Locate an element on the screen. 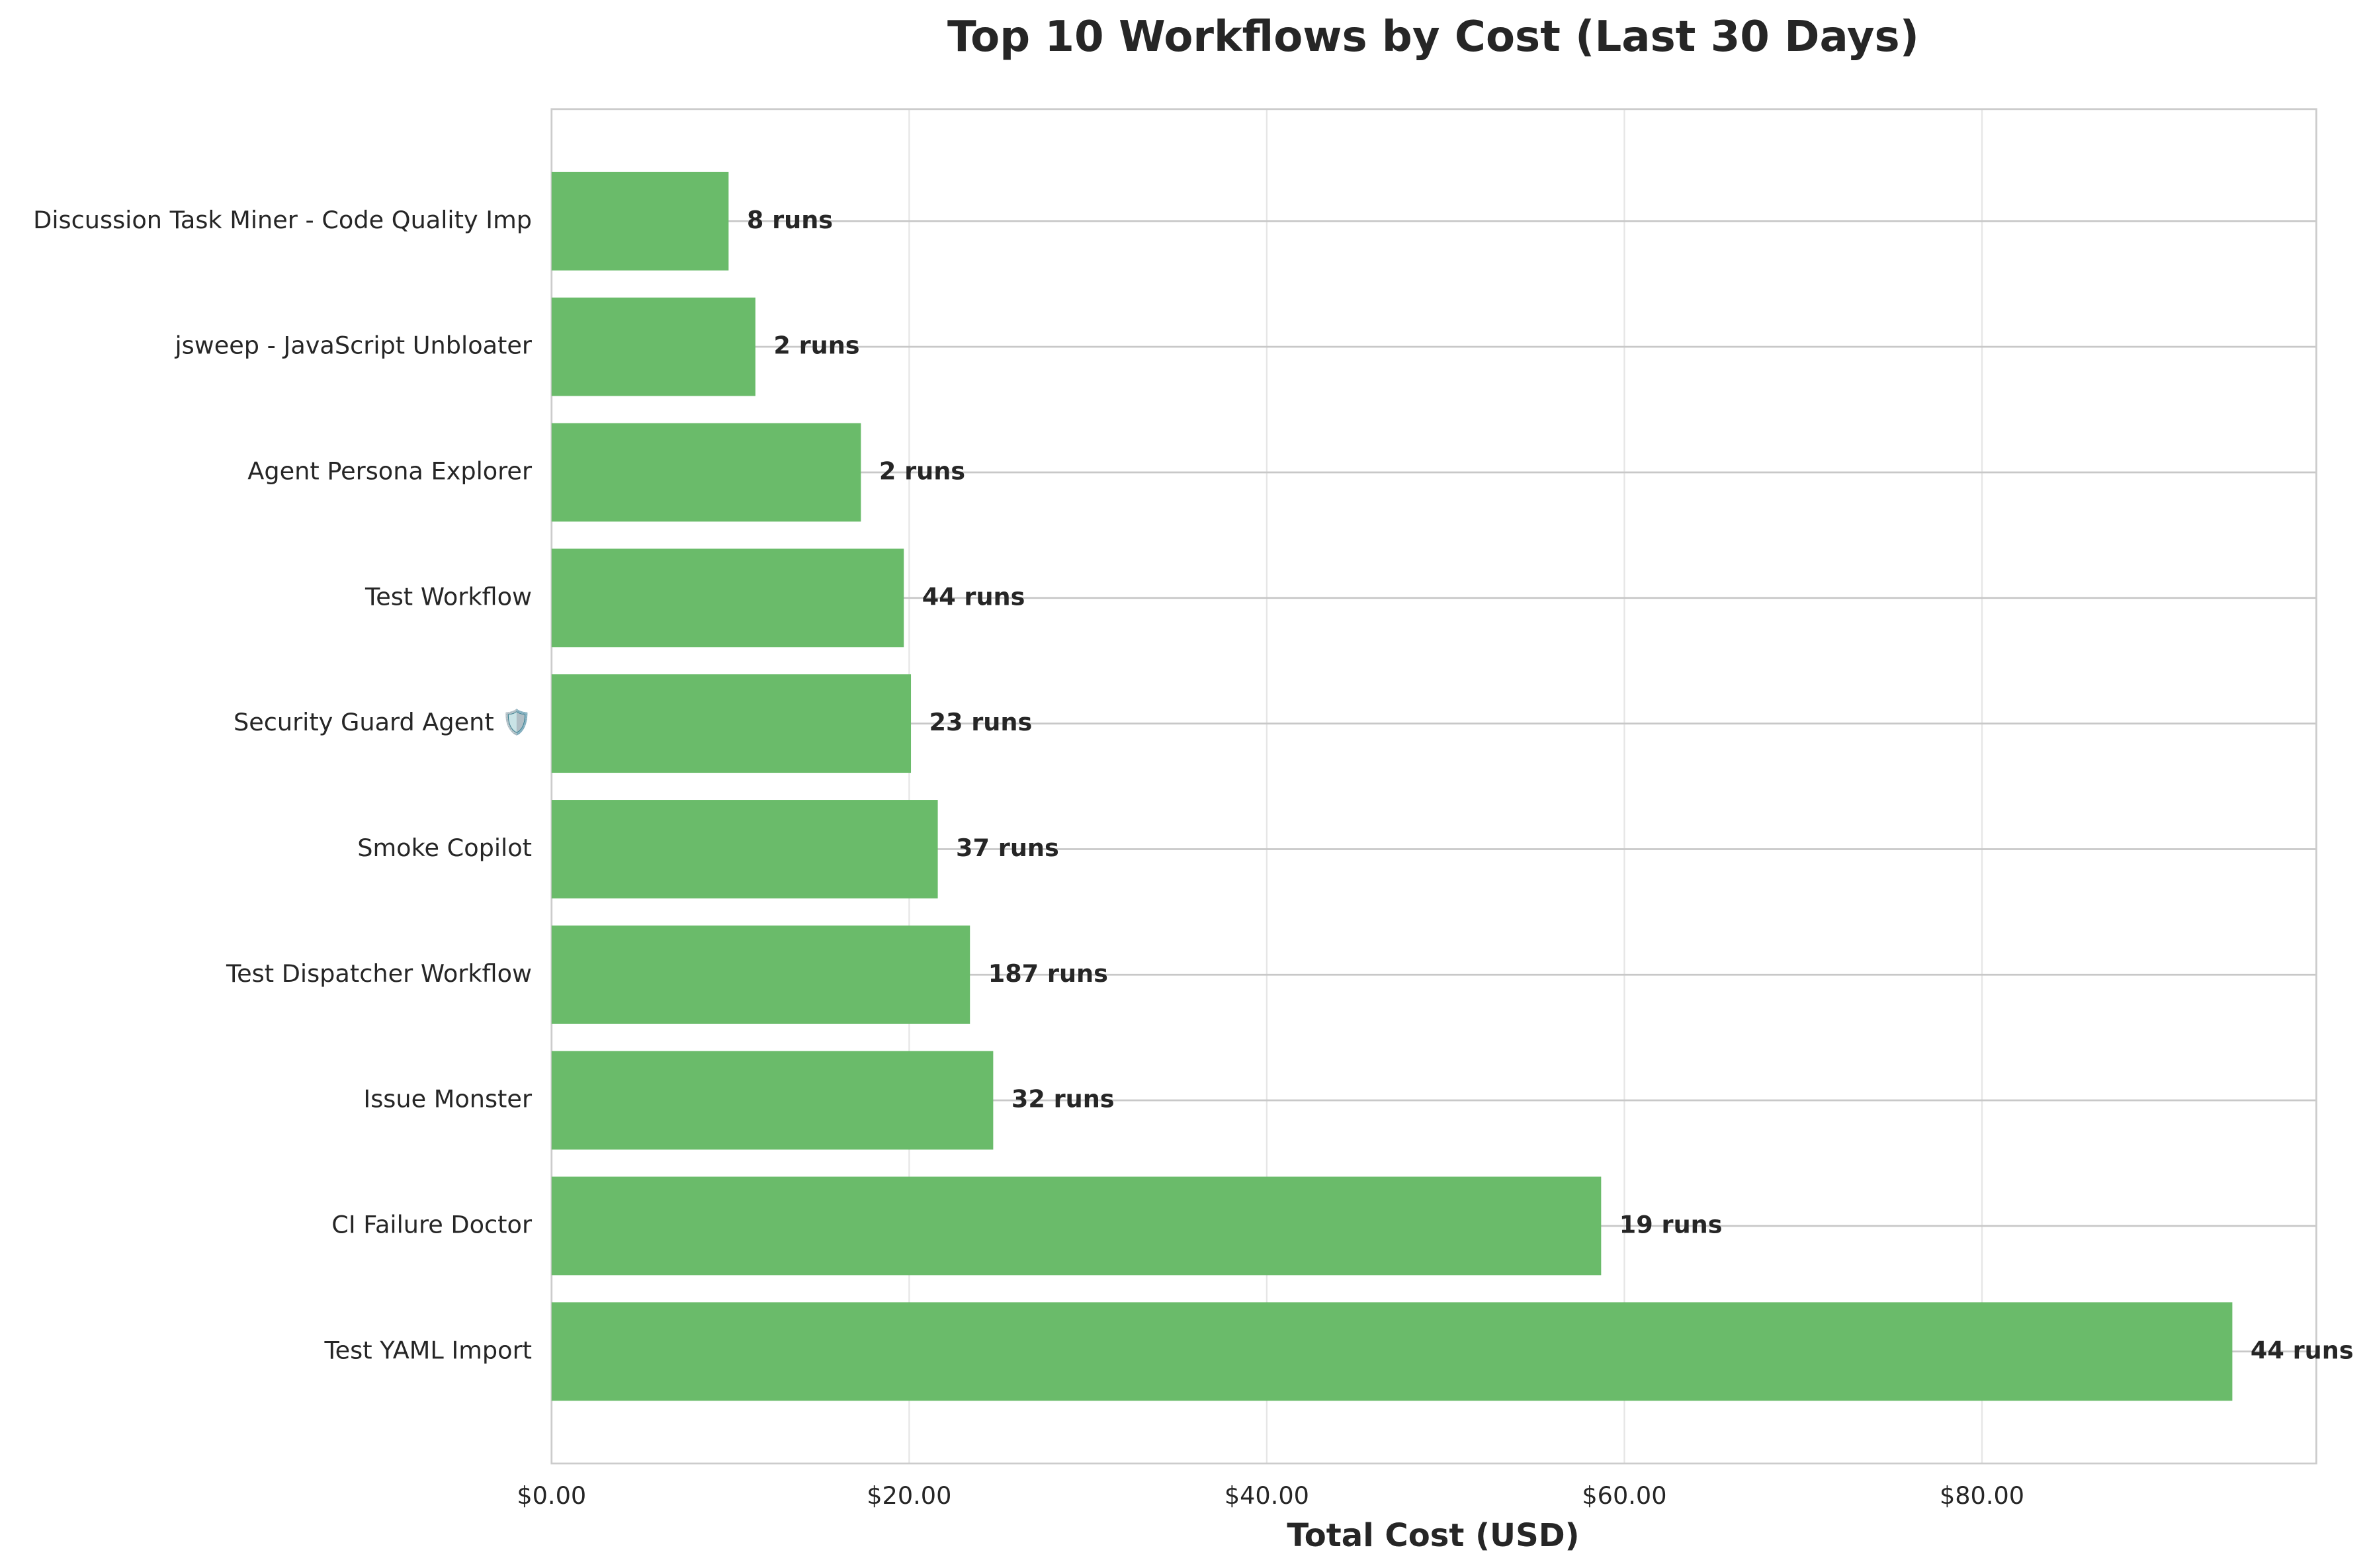 This screenshot has height=1568, width=2365. y-tick-label: Test YAML Import is located at coordinates (428, 1350).